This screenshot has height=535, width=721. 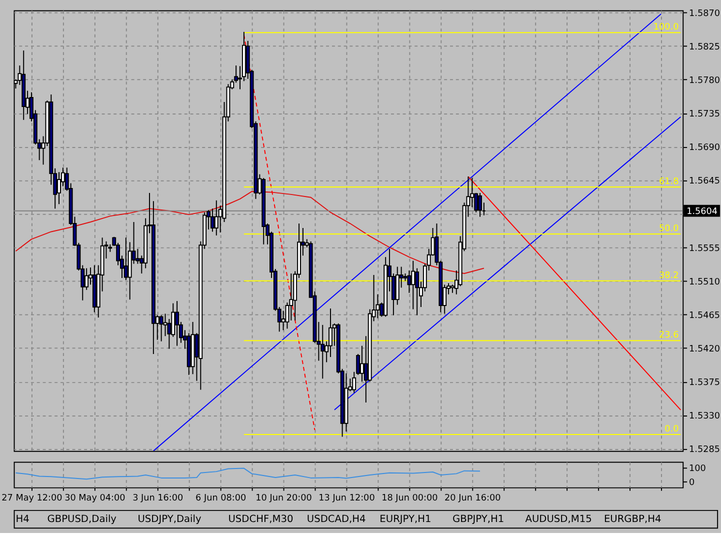 I want to click on series-label: 100.0, so click(x=666, y=27).